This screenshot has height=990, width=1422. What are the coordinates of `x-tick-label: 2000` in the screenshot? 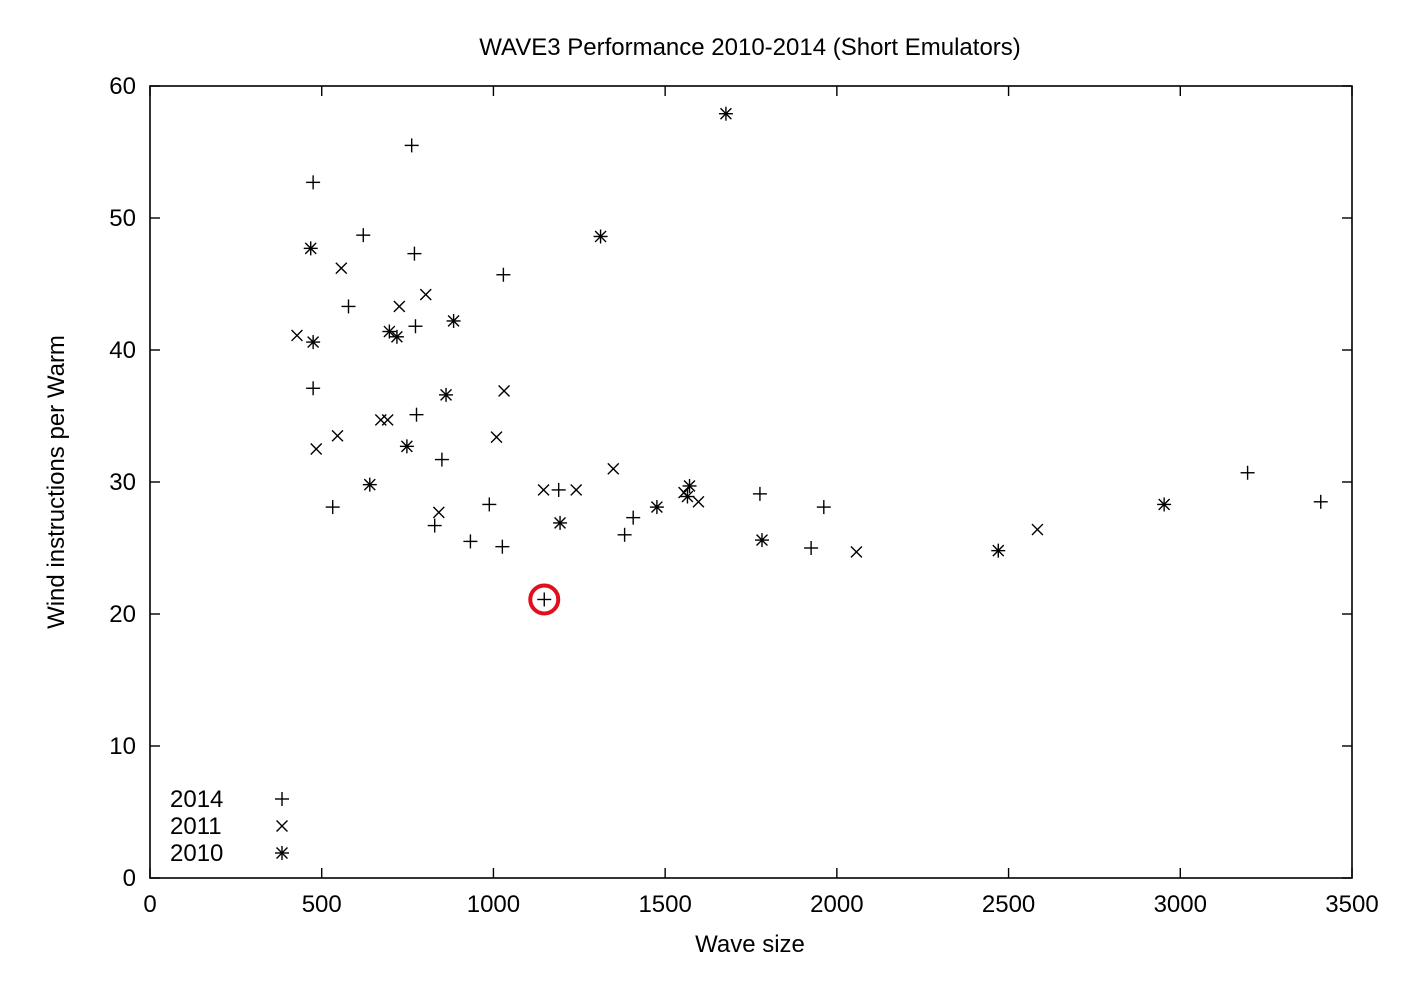 It's located at (836, 904).